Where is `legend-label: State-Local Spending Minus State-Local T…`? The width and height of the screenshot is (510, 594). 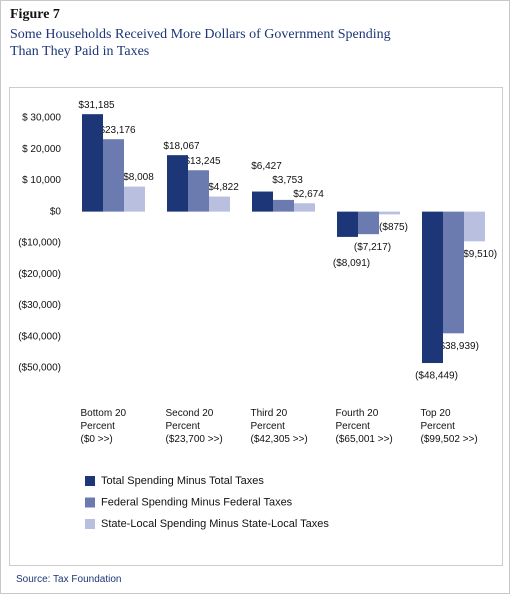 legend-label: State-Local Spending Minus State-Local T… is located at coordinates (215, 524).